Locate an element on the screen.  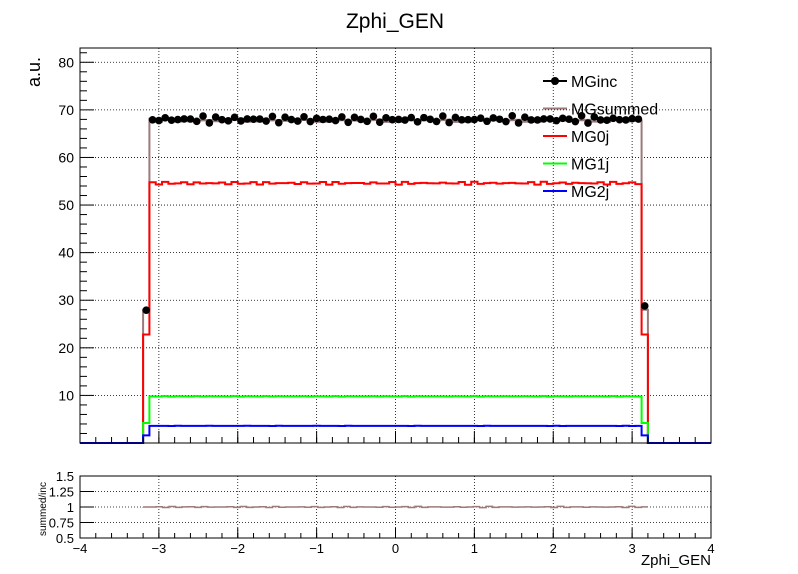
legend-label: MG2j is located at coordinates (590, 192).